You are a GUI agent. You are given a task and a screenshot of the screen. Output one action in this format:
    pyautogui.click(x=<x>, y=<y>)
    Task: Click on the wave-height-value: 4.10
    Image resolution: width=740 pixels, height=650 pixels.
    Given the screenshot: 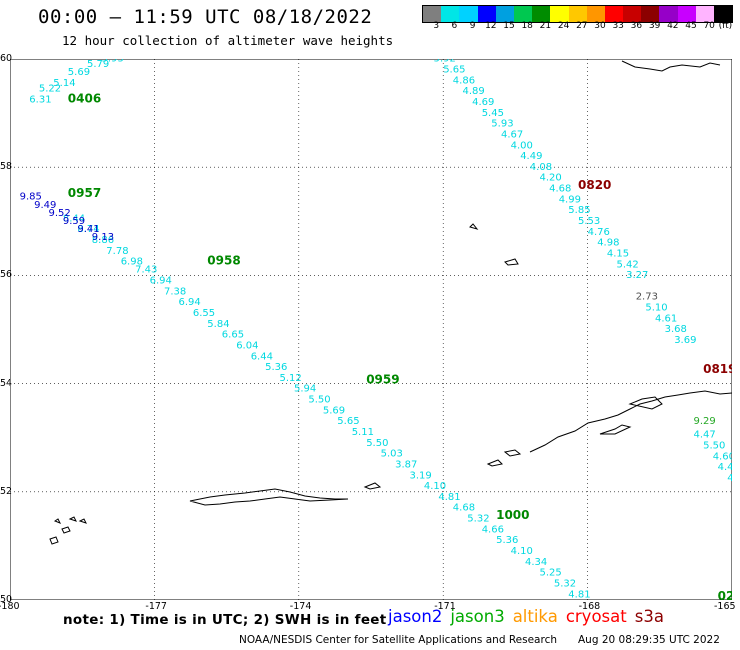 What is the action you would take?
    pyautogui.click(x=435, y=486)
    